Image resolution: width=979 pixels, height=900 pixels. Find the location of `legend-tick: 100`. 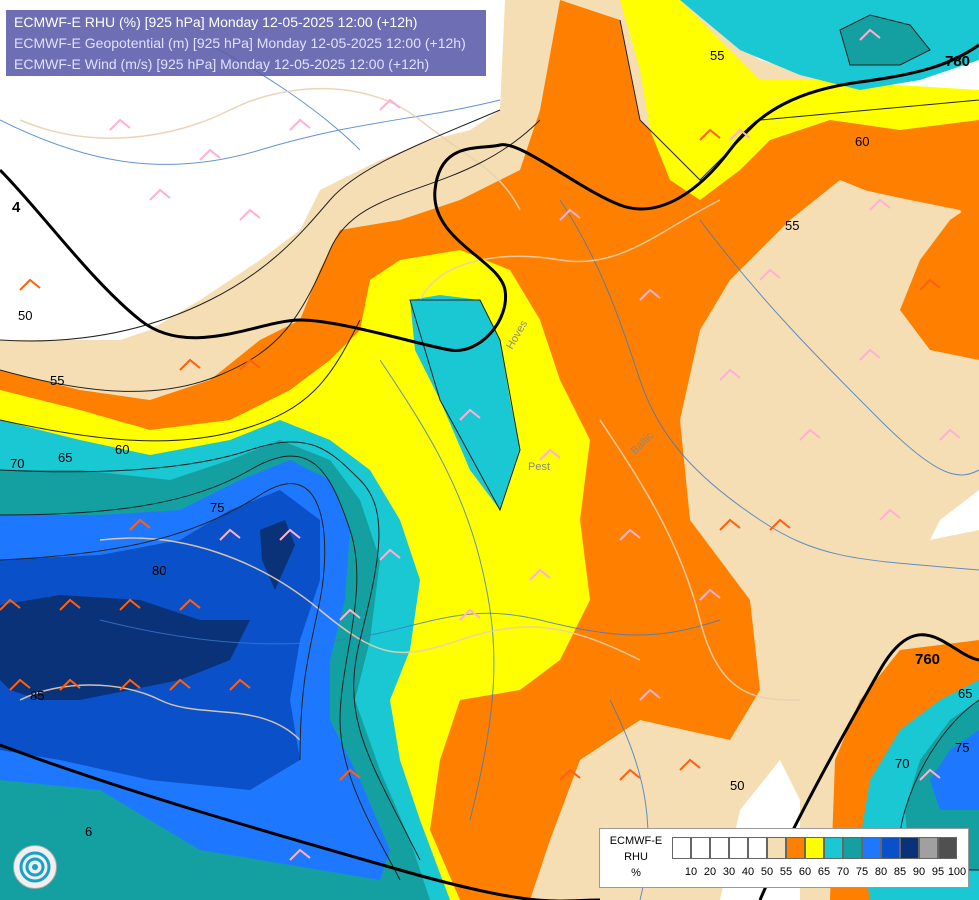

legend-tick: 100 is located at coordinates (957, 872).